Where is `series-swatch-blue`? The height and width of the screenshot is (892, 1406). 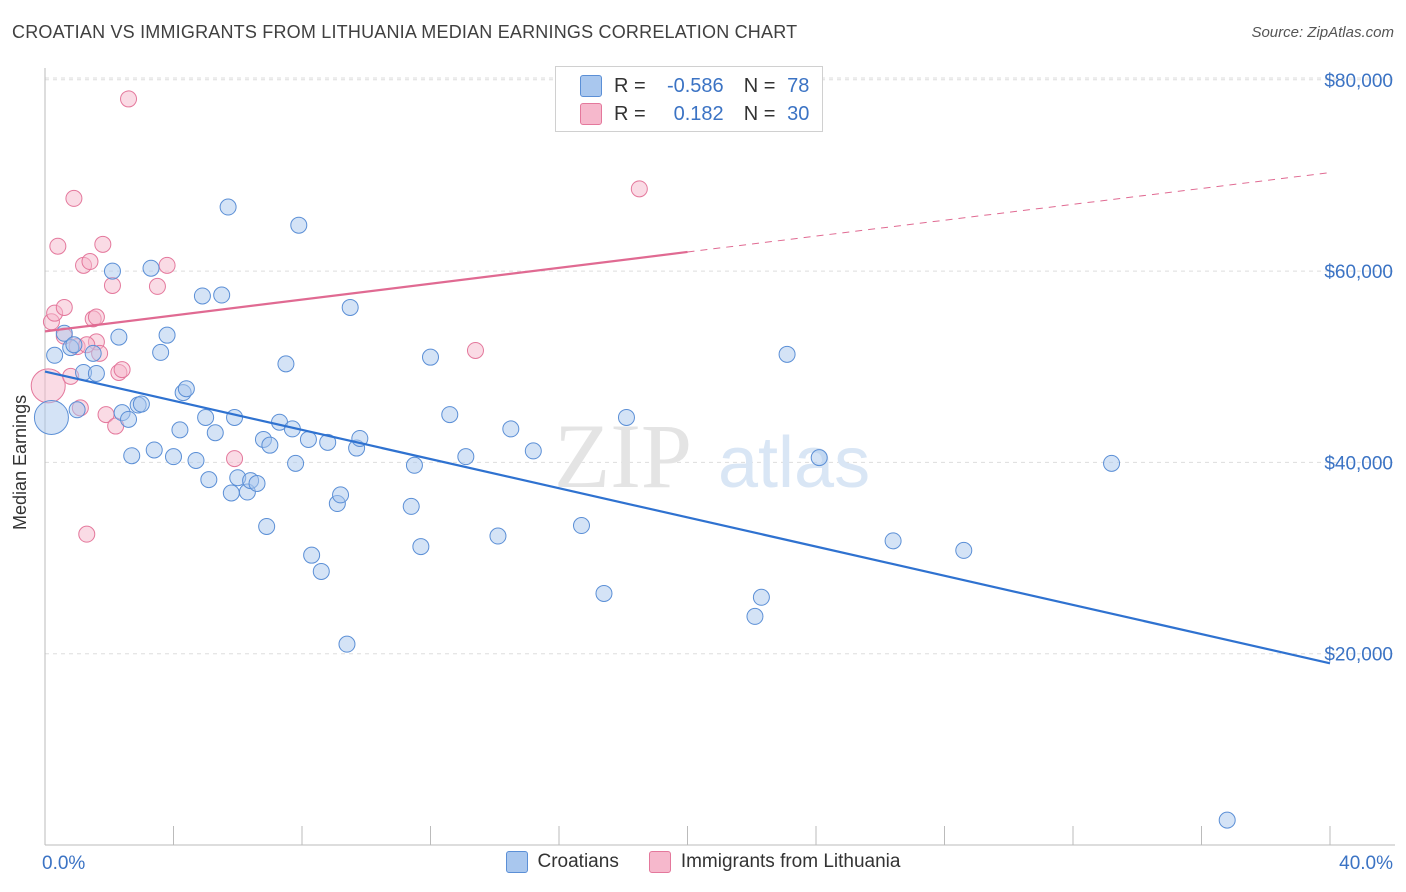 series-swatch-blue is located at coordinates (516, 862).